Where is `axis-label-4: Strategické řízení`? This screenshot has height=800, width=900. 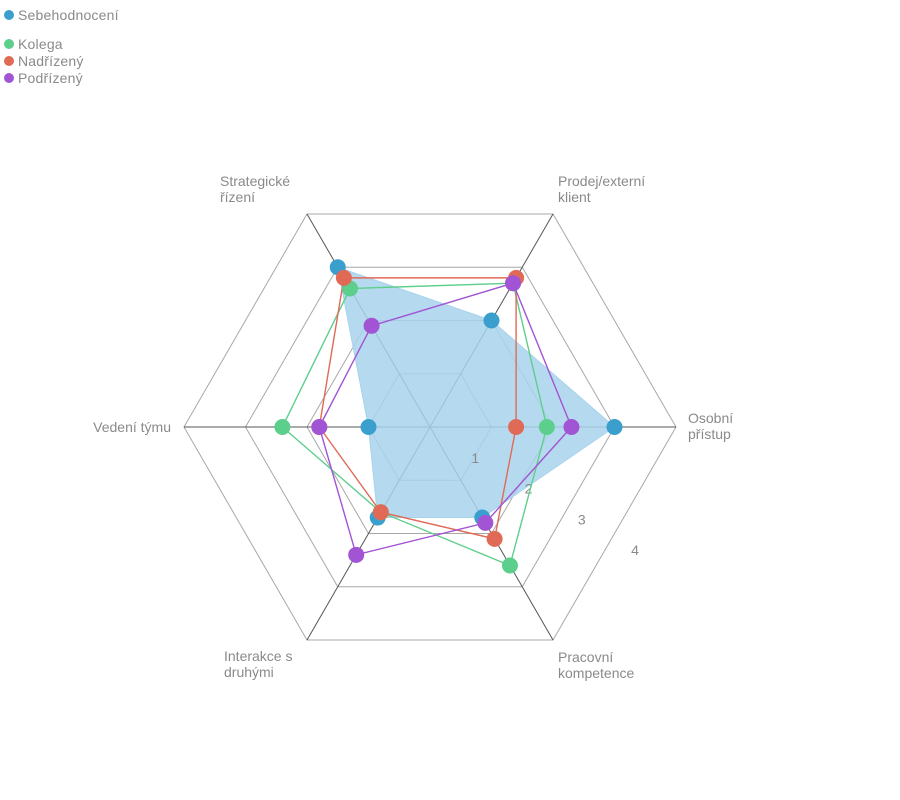
axis-label-4: Strategické řízení is located at coordinates (255, 189).